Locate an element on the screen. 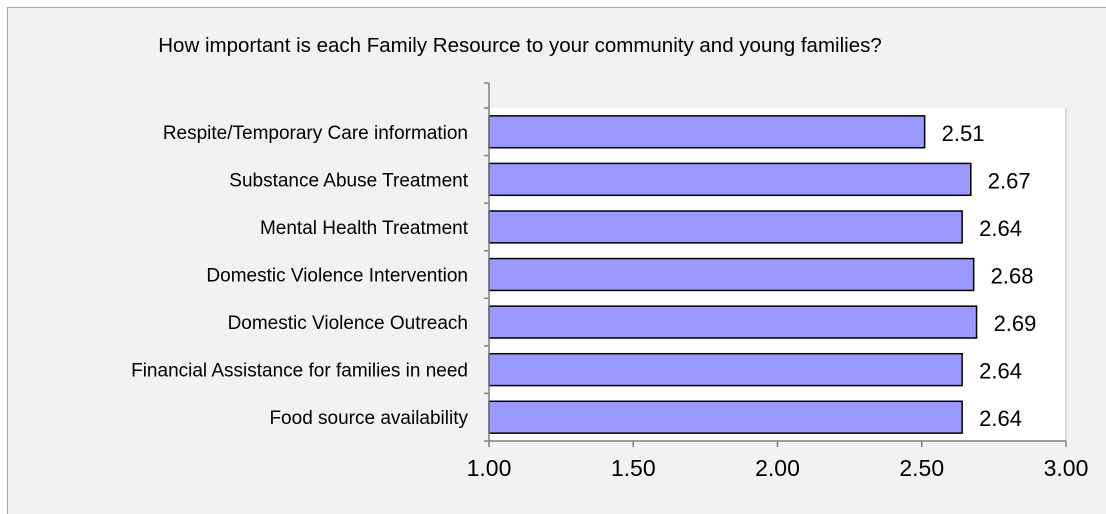 Image resolution: width=1106 pixels, height=514 pixels. data-label: 2.69 is located at coordinates (1015, 323).